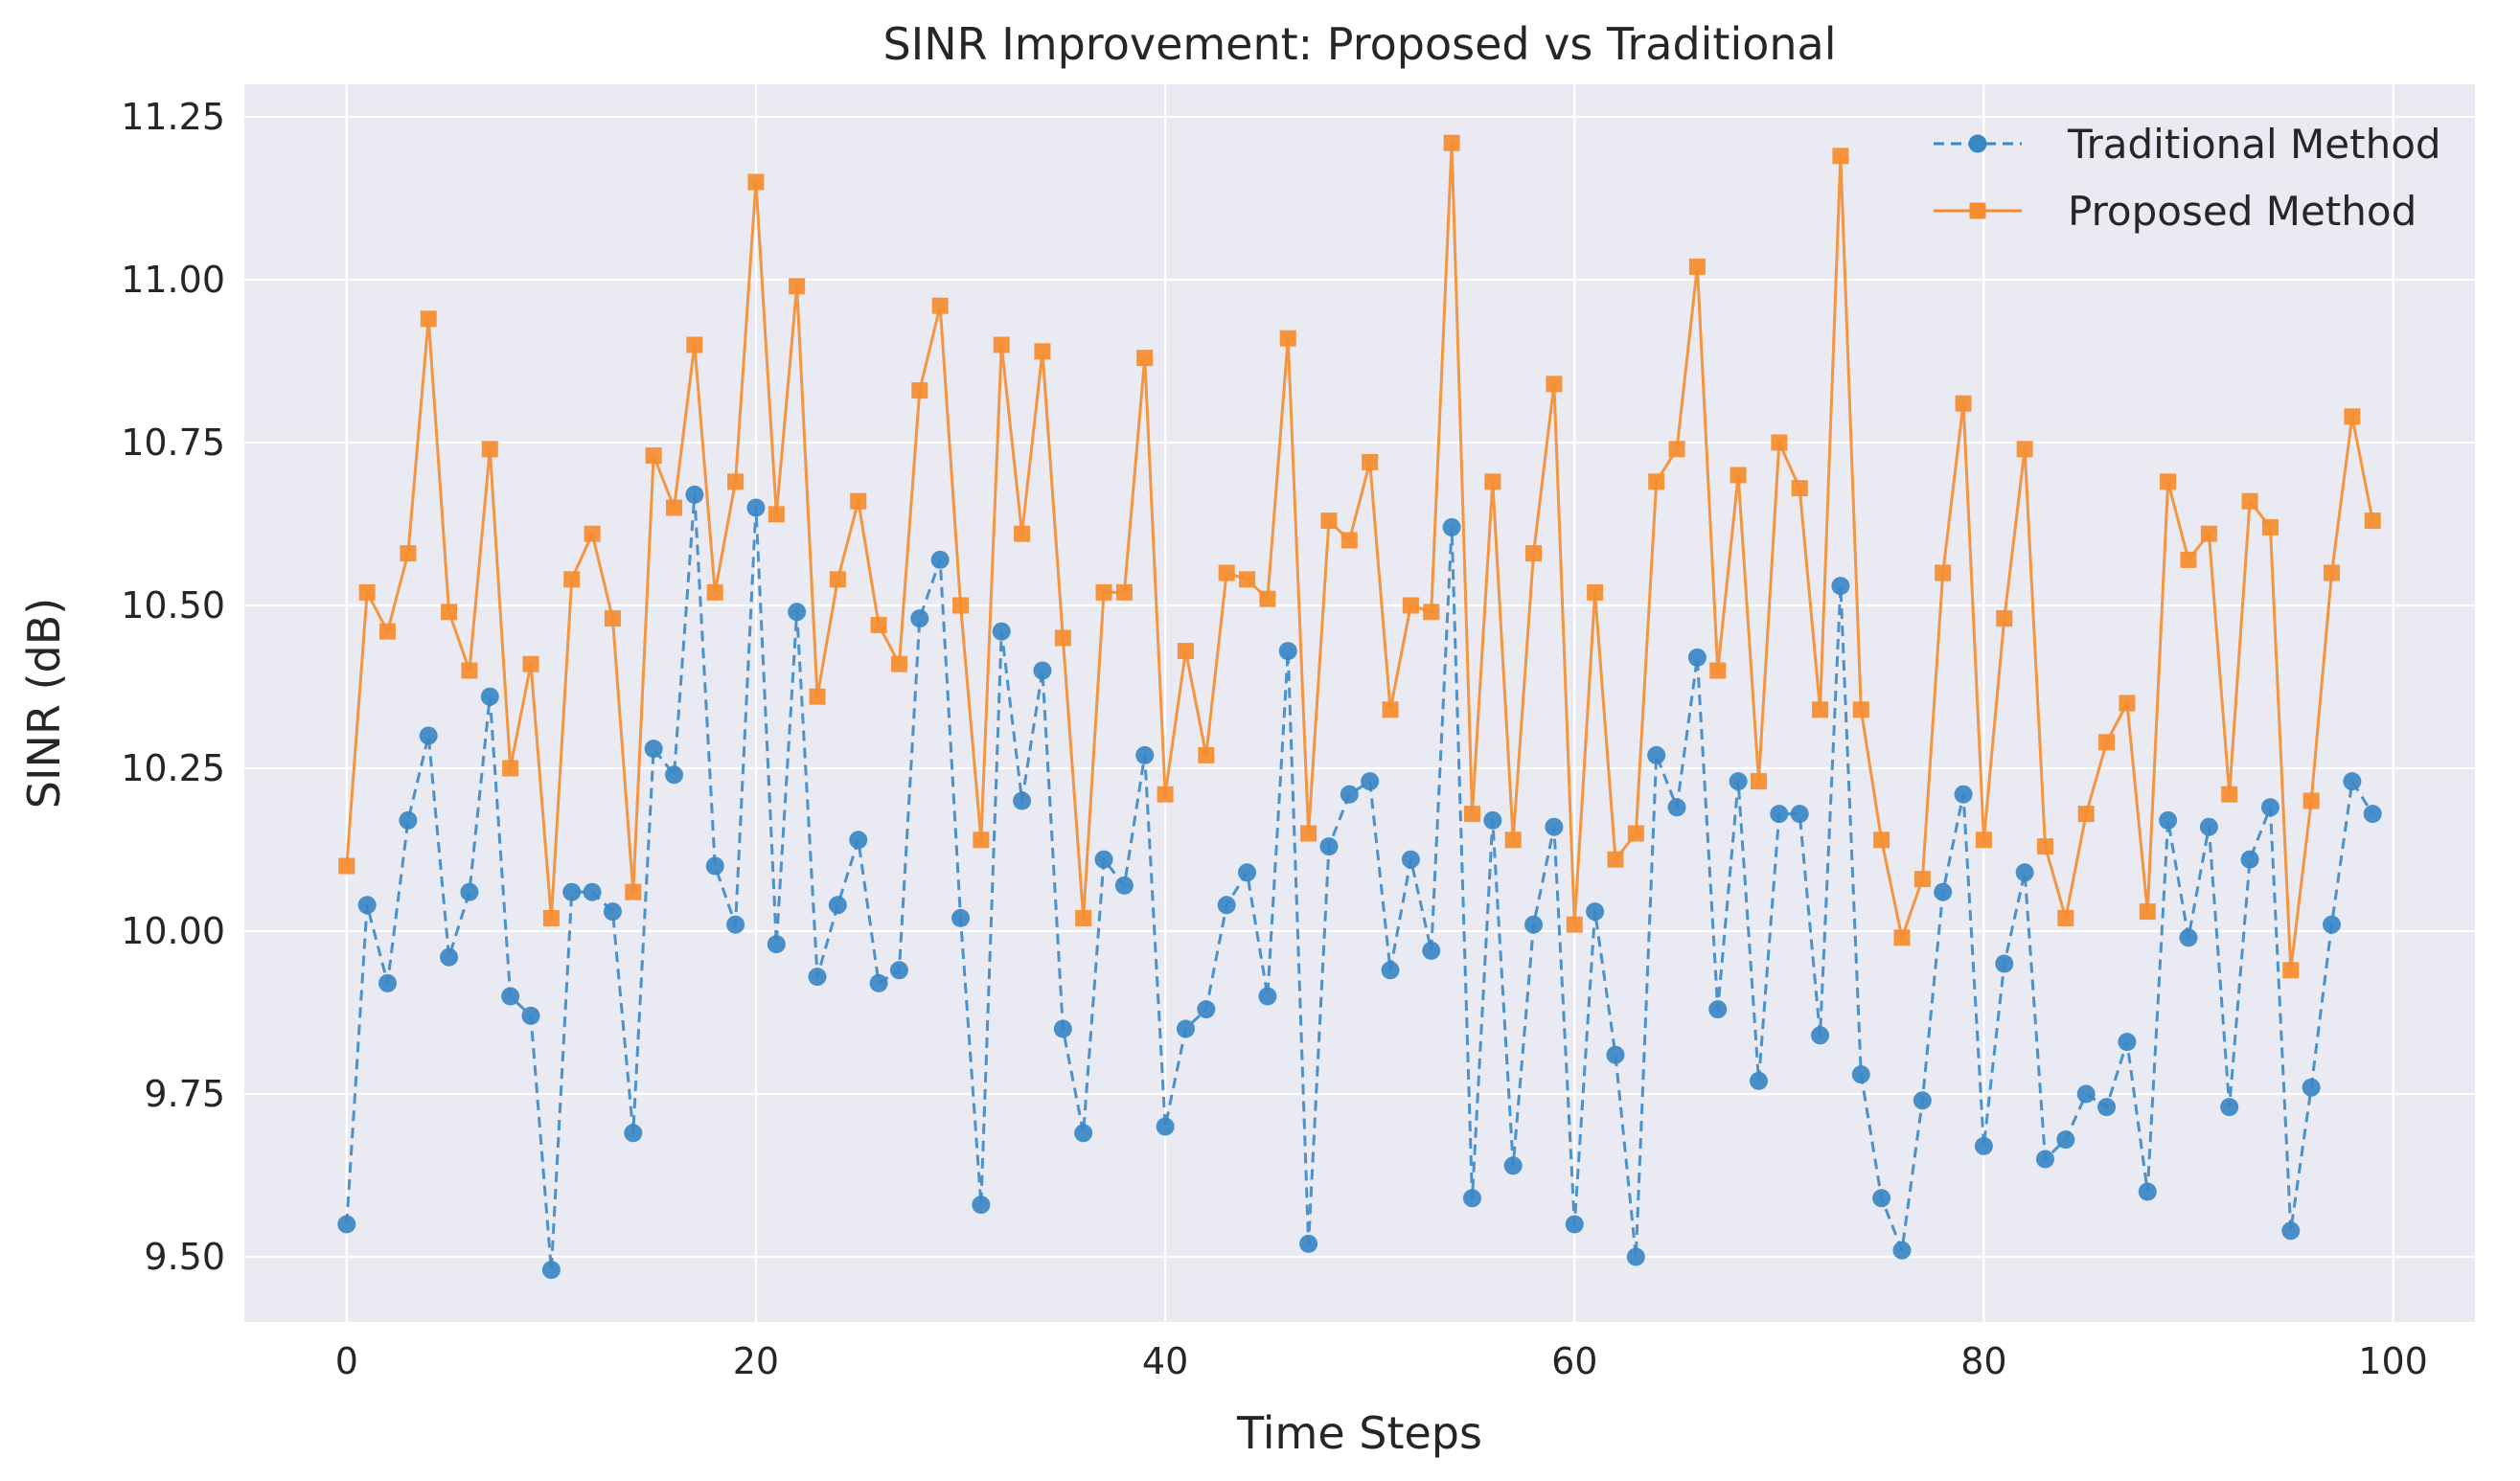 The width and height of the screenshot is (2520, 1481). I want to click on y-tick-label: 9.75, so click(184, 1094).